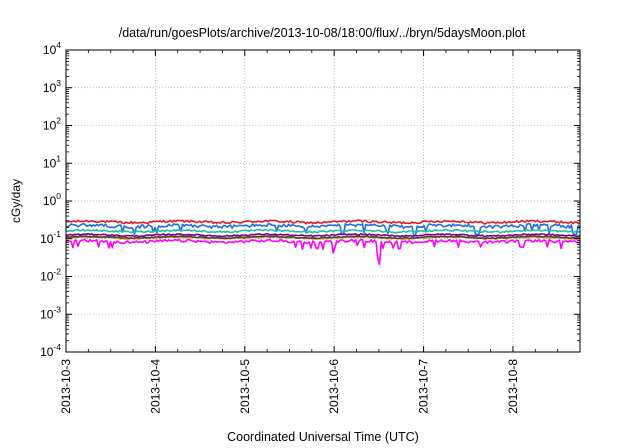  I want to click on y-tick-label: 10⁴, so click(52, 48).